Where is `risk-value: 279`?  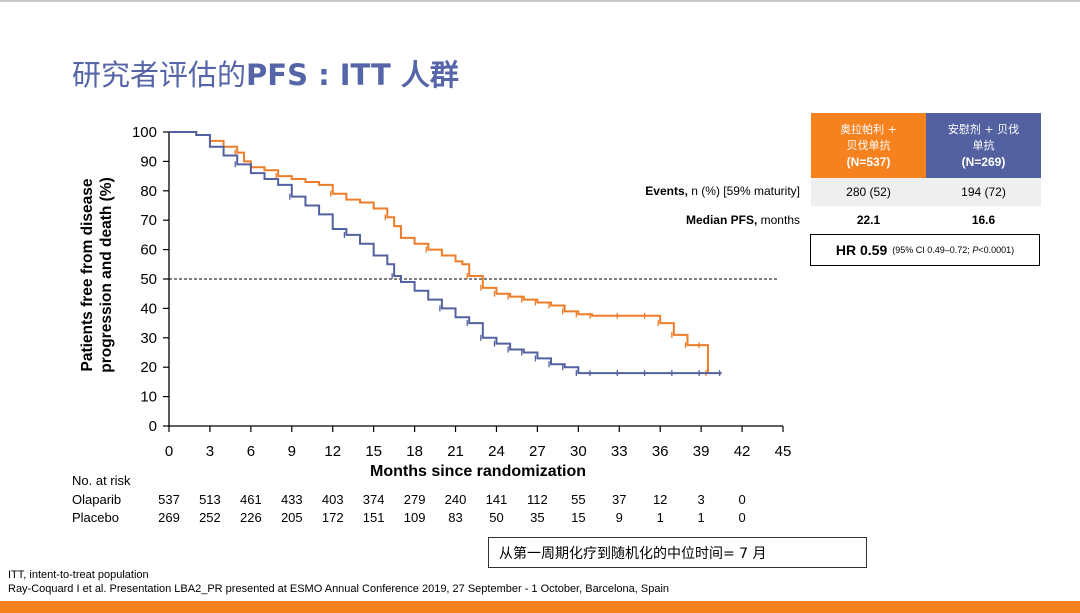
risk-value: 279 is located at coordinates (414, 499).